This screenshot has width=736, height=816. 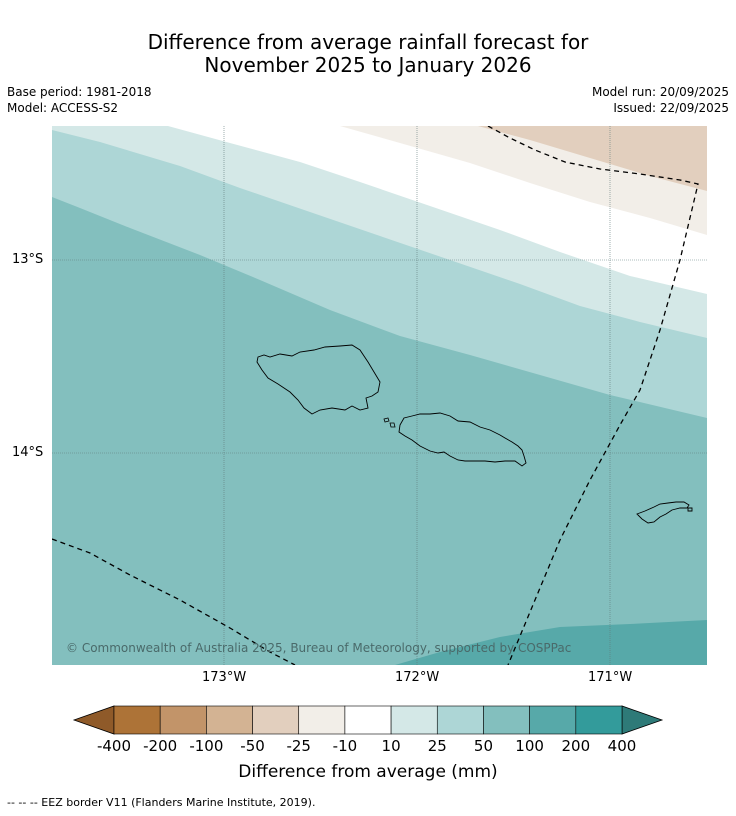 What do you see at coordinates (206, 746) in the screenshot?
I see `colorbar-label: -100` at bounding box center [206, 746].